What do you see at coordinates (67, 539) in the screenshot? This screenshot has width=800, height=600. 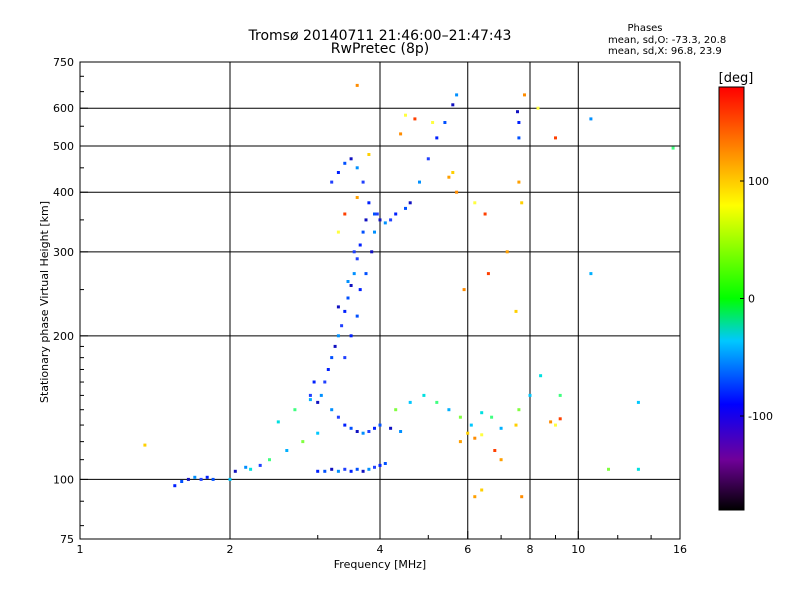 I see `y-tick-label: 75` at bounding box center [67, 539].